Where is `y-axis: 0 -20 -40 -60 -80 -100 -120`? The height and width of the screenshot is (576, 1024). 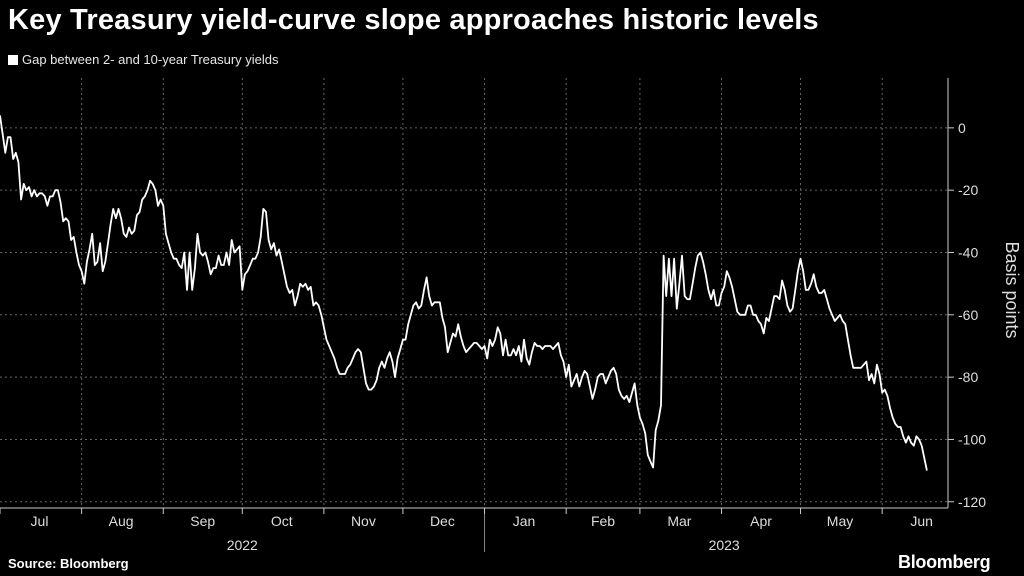 y-axis: 0 -20 -40 -60 -80 -100 -120 is located at coordinates (966, 294).